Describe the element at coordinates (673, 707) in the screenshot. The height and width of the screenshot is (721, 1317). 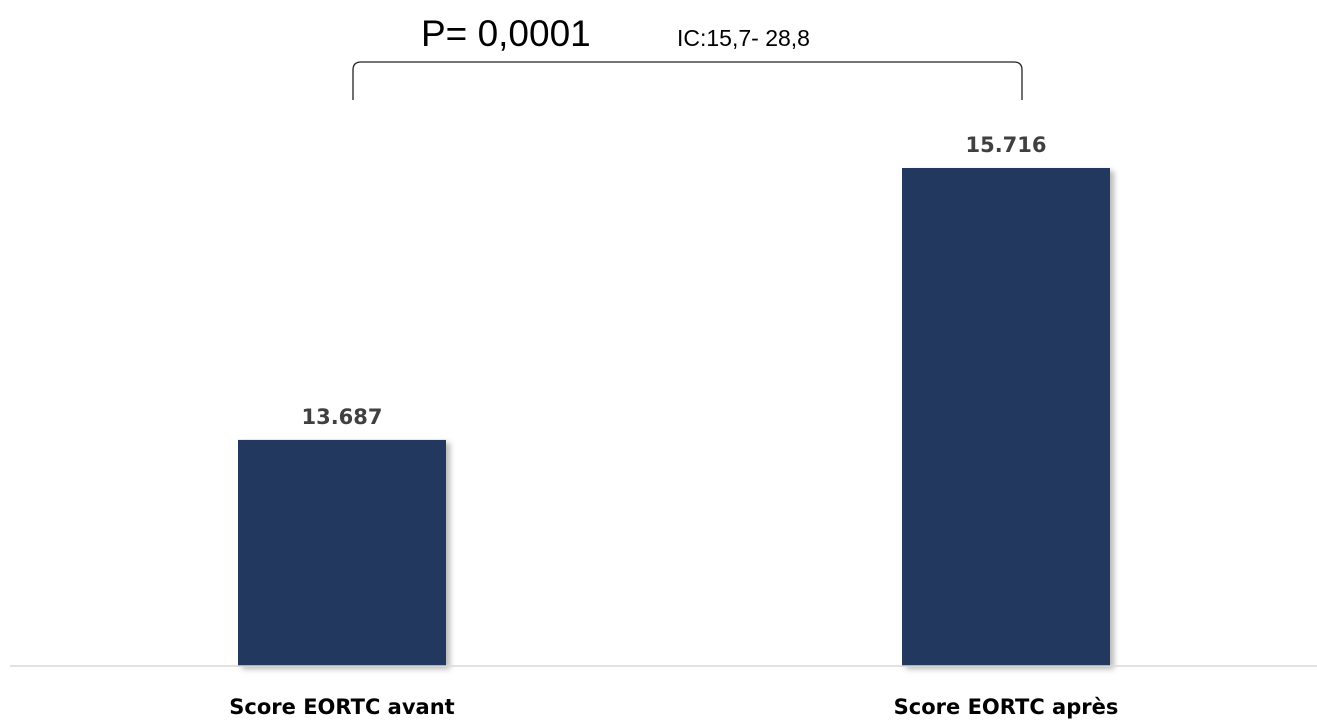
I see `category-labels: Score EORTC avant Score EORTC après` at that location.